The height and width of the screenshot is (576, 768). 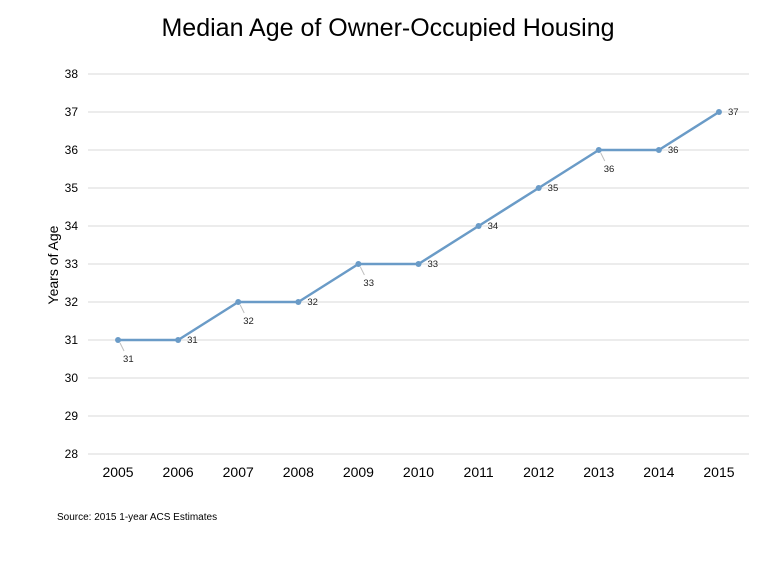 I want to click on y-tick-label: 29, so click(x=72, y=416).